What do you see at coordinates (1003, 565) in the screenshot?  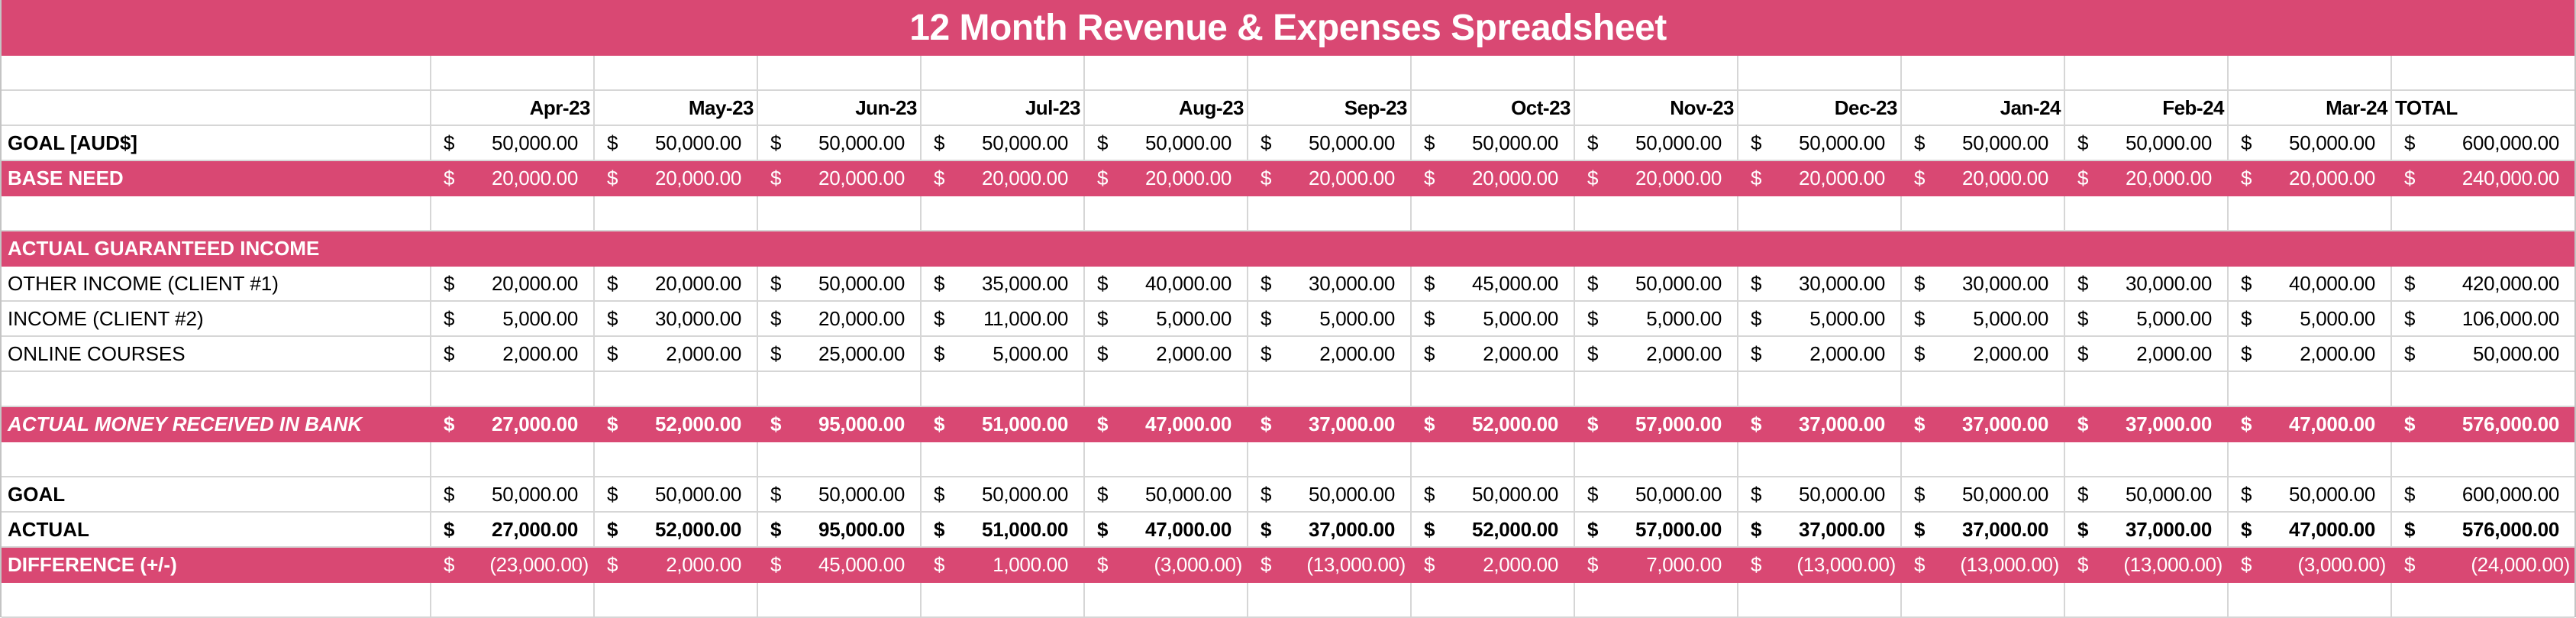 I see `value-cell-jul-23: $1,000.00` at bounding box center [1003, 565].